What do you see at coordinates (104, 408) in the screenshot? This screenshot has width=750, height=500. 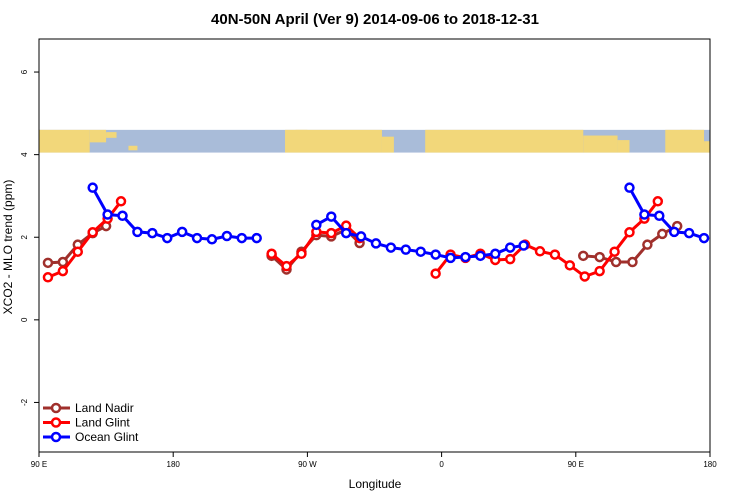 I see `legend-label: Land Nadir` at bounding box center [104, 408].